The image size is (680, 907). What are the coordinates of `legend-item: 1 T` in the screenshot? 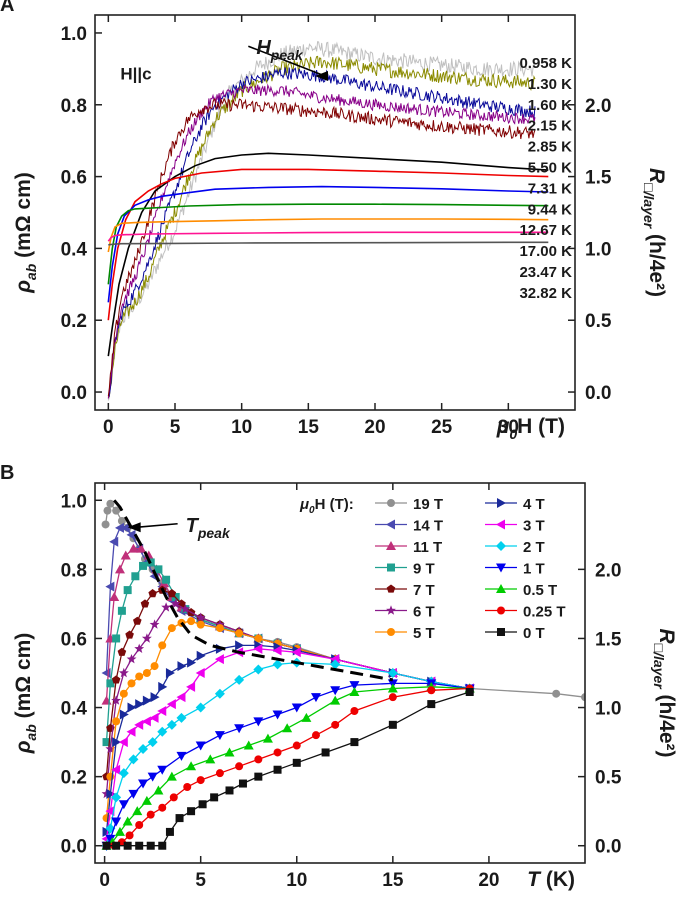 It's located at (515, 569).